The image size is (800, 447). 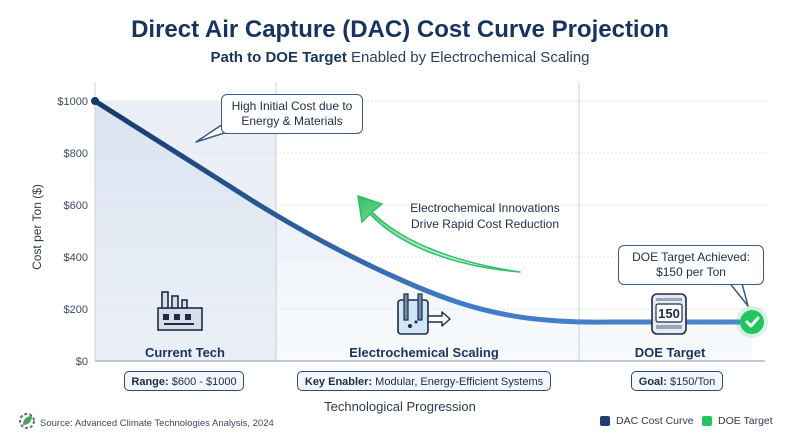 What do you see at coordinates (707, 421) in the screenshot?
I see `legend-swatch-doe-target` at bounding box center [707, 421].